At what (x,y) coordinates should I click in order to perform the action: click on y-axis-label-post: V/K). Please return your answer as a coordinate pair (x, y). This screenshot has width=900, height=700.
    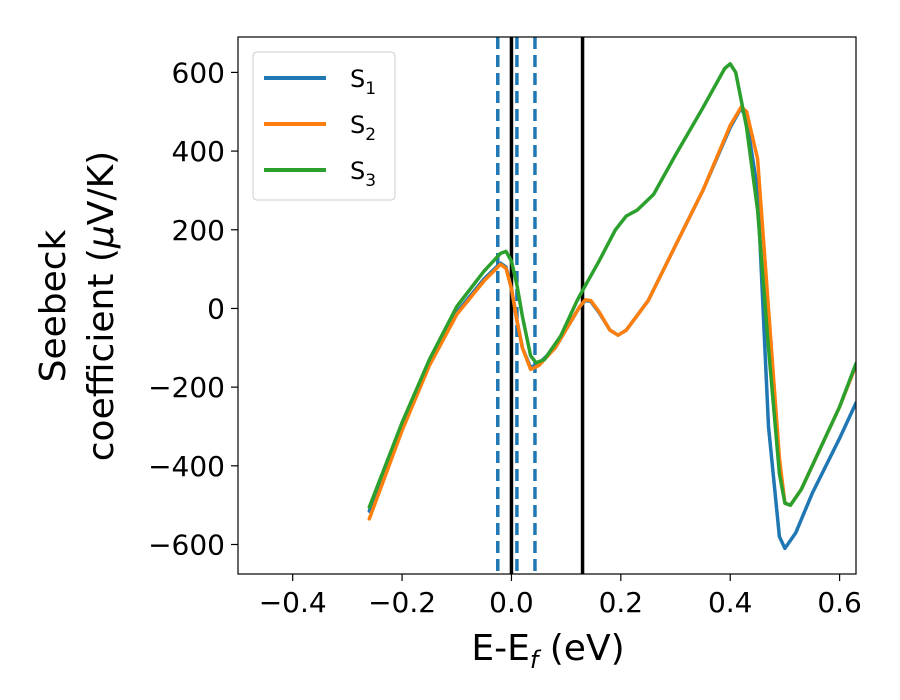
    Looking at the image, I should click on (101, 188).